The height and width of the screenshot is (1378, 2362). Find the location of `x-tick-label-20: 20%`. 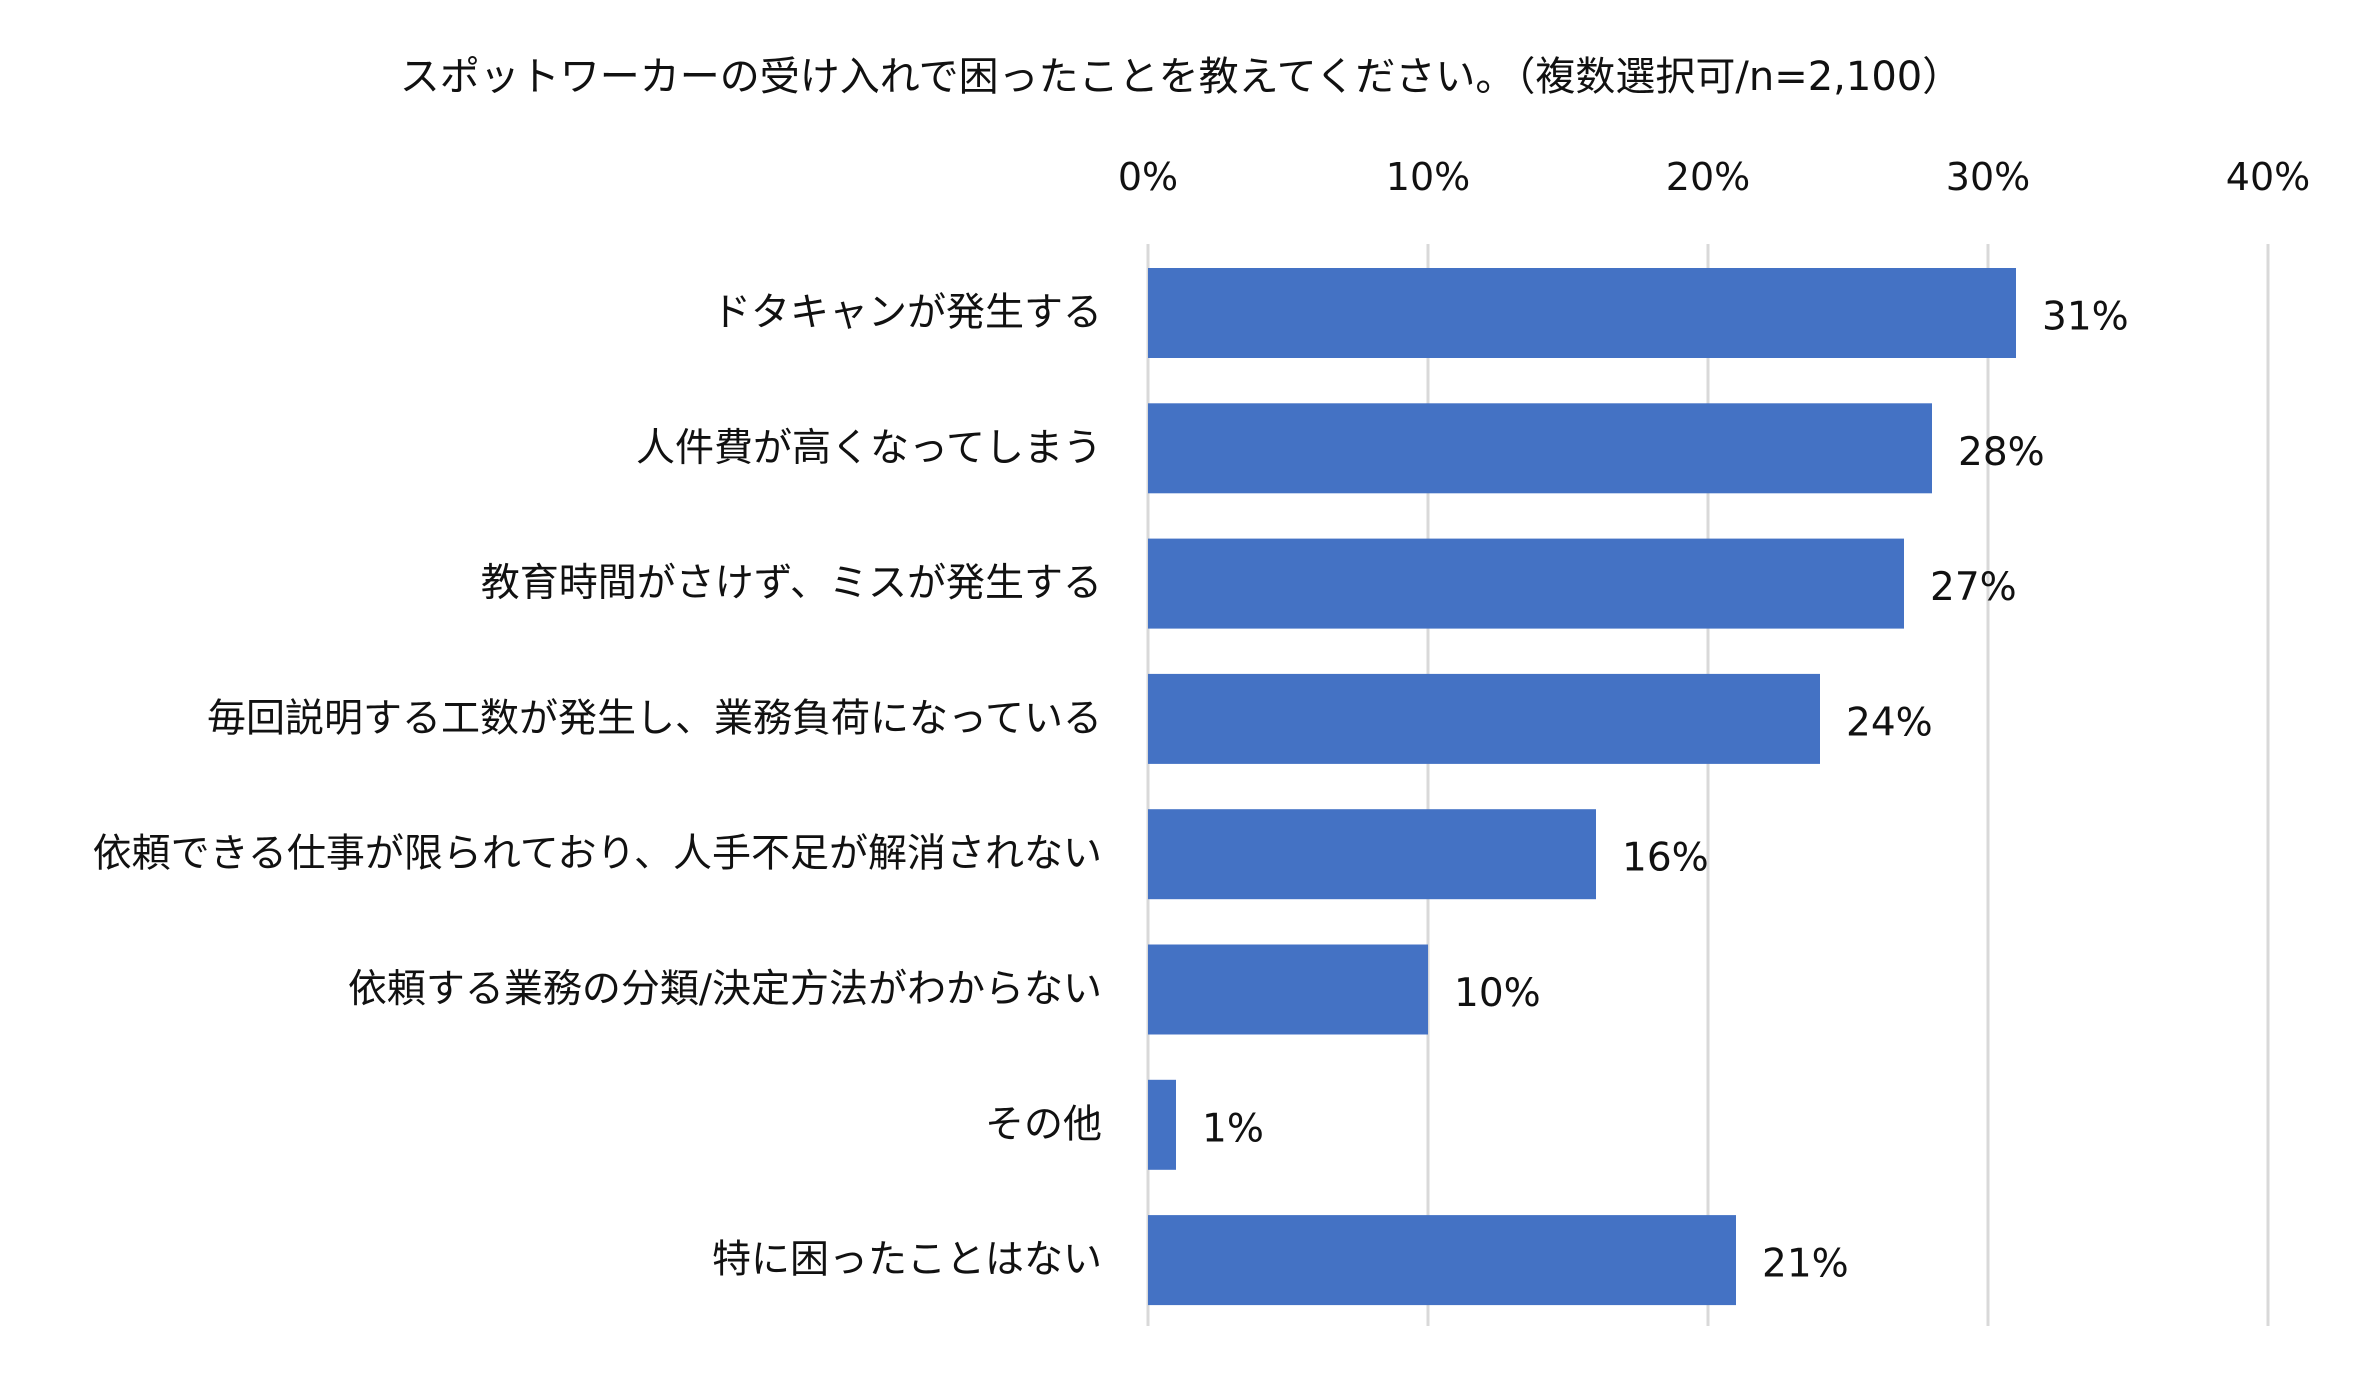

x-tick-label-20: 20% is located at coordinates (1708, 177).